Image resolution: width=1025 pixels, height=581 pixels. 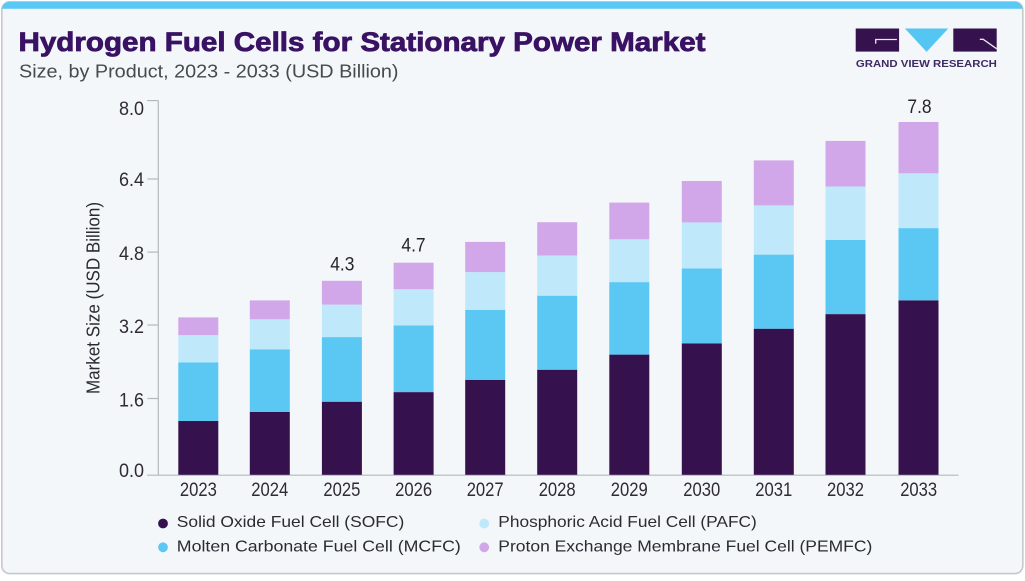 I want to click on svg-text: 2032, so click(x=845, y=490).